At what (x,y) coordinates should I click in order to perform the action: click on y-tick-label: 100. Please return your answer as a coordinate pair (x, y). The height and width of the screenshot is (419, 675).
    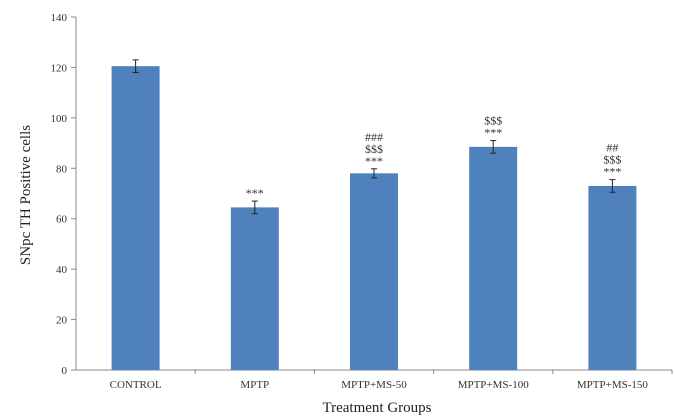
    Looking at the image, I should click on (59, 119).